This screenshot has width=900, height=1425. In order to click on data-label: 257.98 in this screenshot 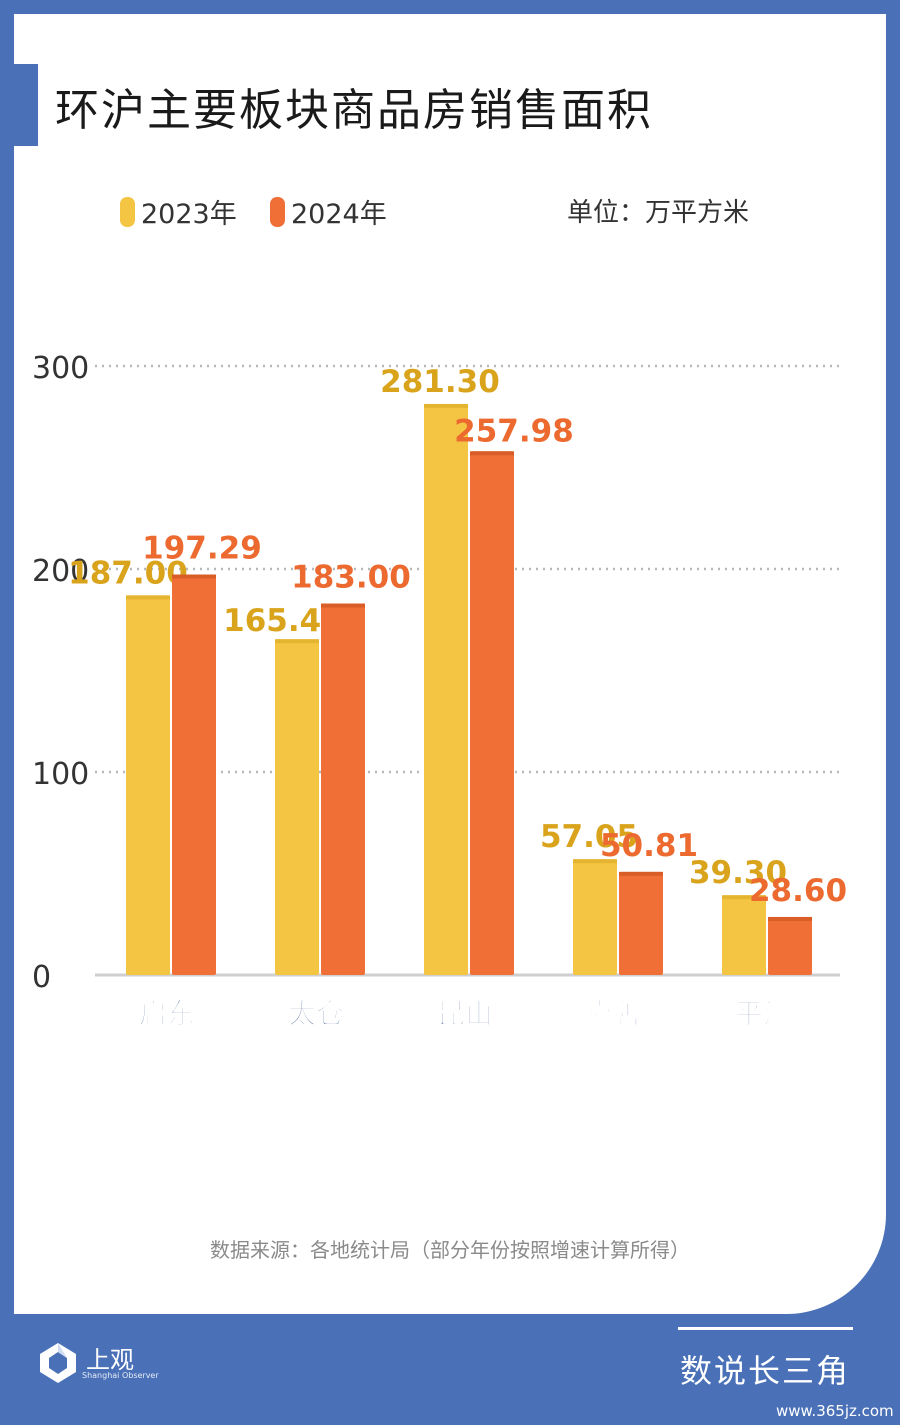, I will do `click(514, 431)`.